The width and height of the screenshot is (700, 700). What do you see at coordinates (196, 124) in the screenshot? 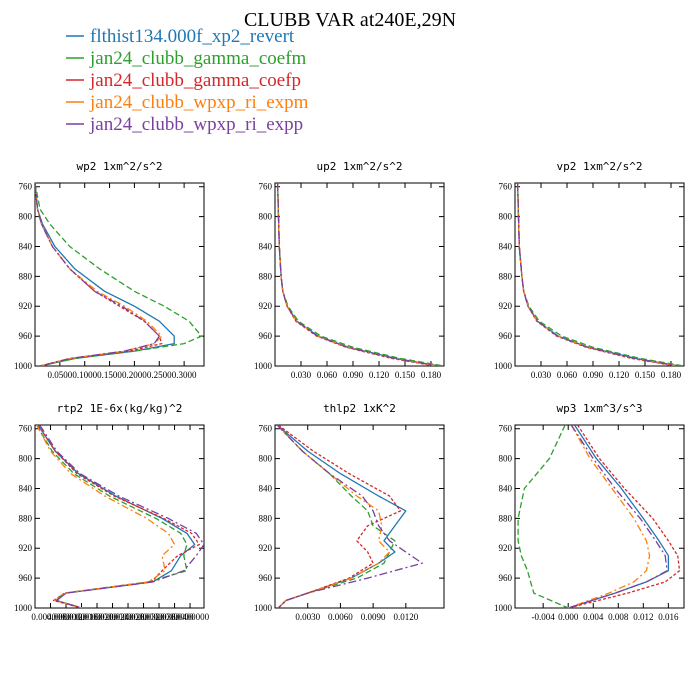
I see `legend-label: jan24_clubb_wpxp_ri_expp` at bounding box center [196, 124].